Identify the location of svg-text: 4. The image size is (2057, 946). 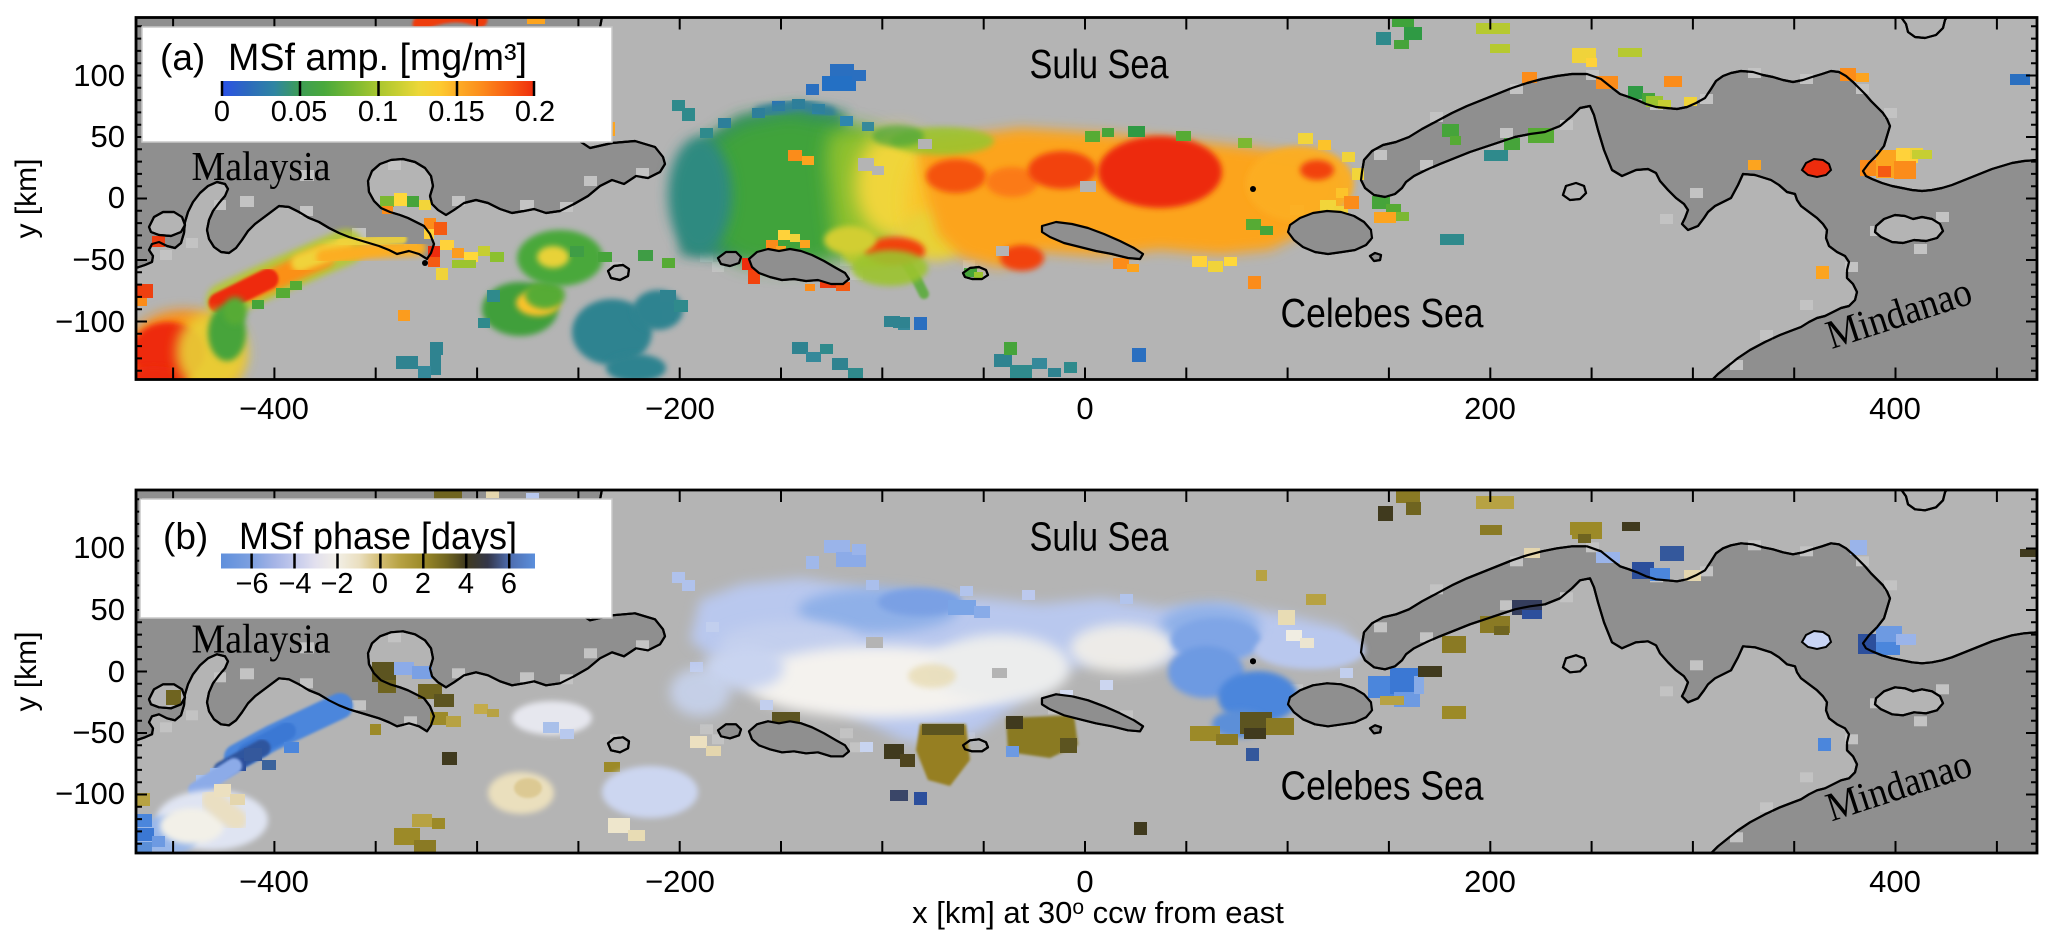
(466, 584).